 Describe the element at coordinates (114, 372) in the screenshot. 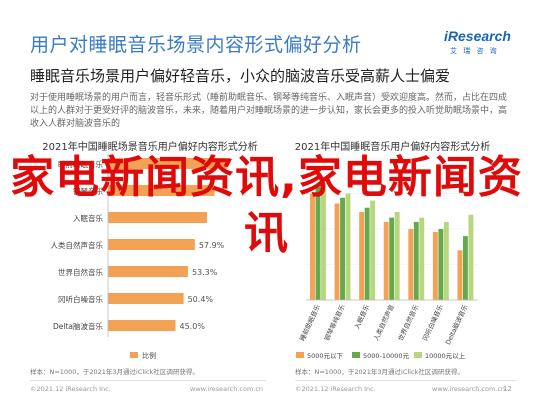

I see `left-footnote: 样本：N=1000，于2021年3月通过iClick社区调研获得。` at that location.